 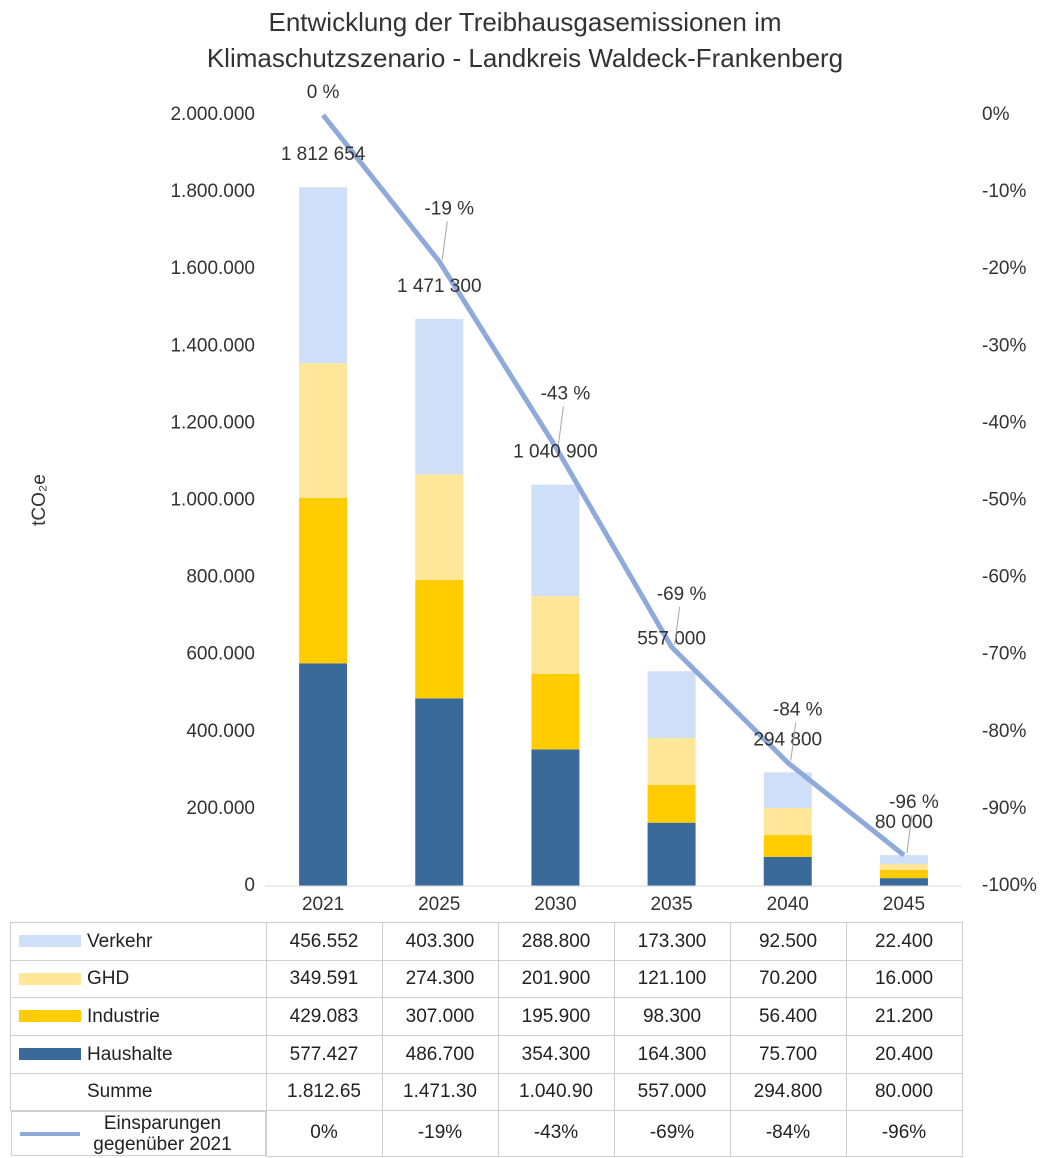 What do you see at coordinates (324, 1054) in the screenshot?
I see `table-cell: 577.427` at bounding box center [324, 1054].